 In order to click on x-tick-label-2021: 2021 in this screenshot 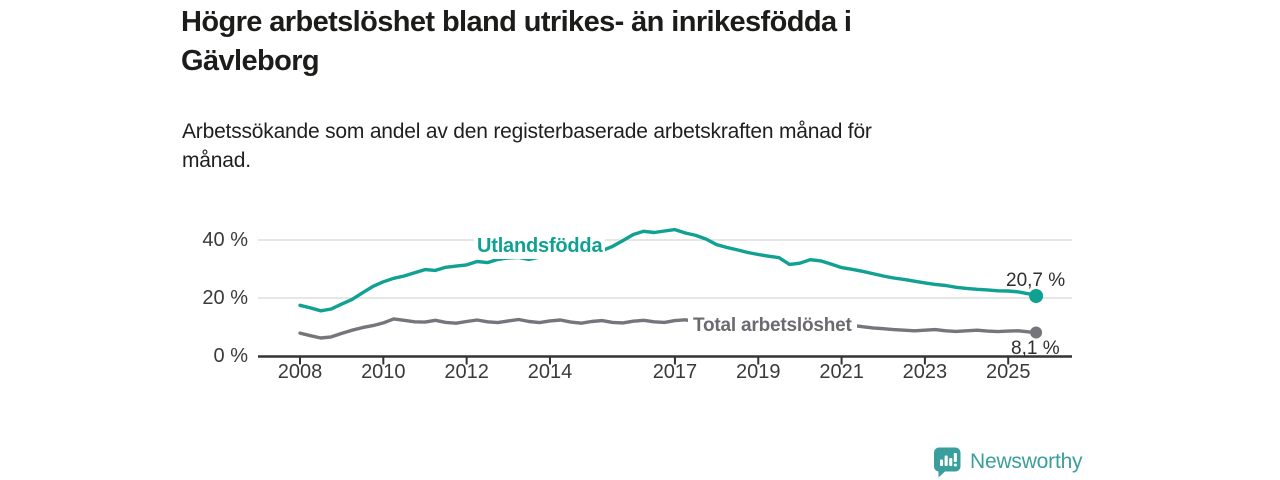, I will do `click(841, 372)`.